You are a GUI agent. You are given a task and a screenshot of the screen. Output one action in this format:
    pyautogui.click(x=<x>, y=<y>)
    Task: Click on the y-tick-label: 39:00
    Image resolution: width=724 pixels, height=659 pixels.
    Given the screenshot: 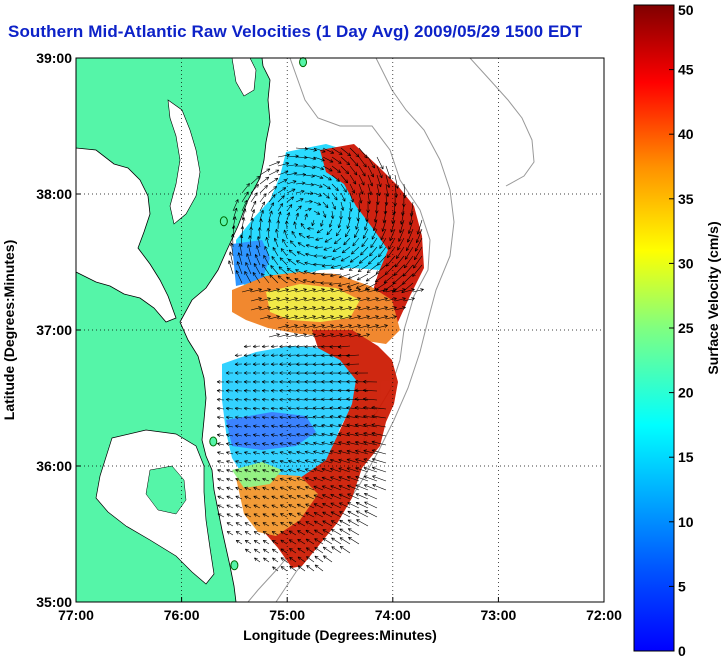 What is the action you would take?
    pyautogui.click(x=54, y=58)
    